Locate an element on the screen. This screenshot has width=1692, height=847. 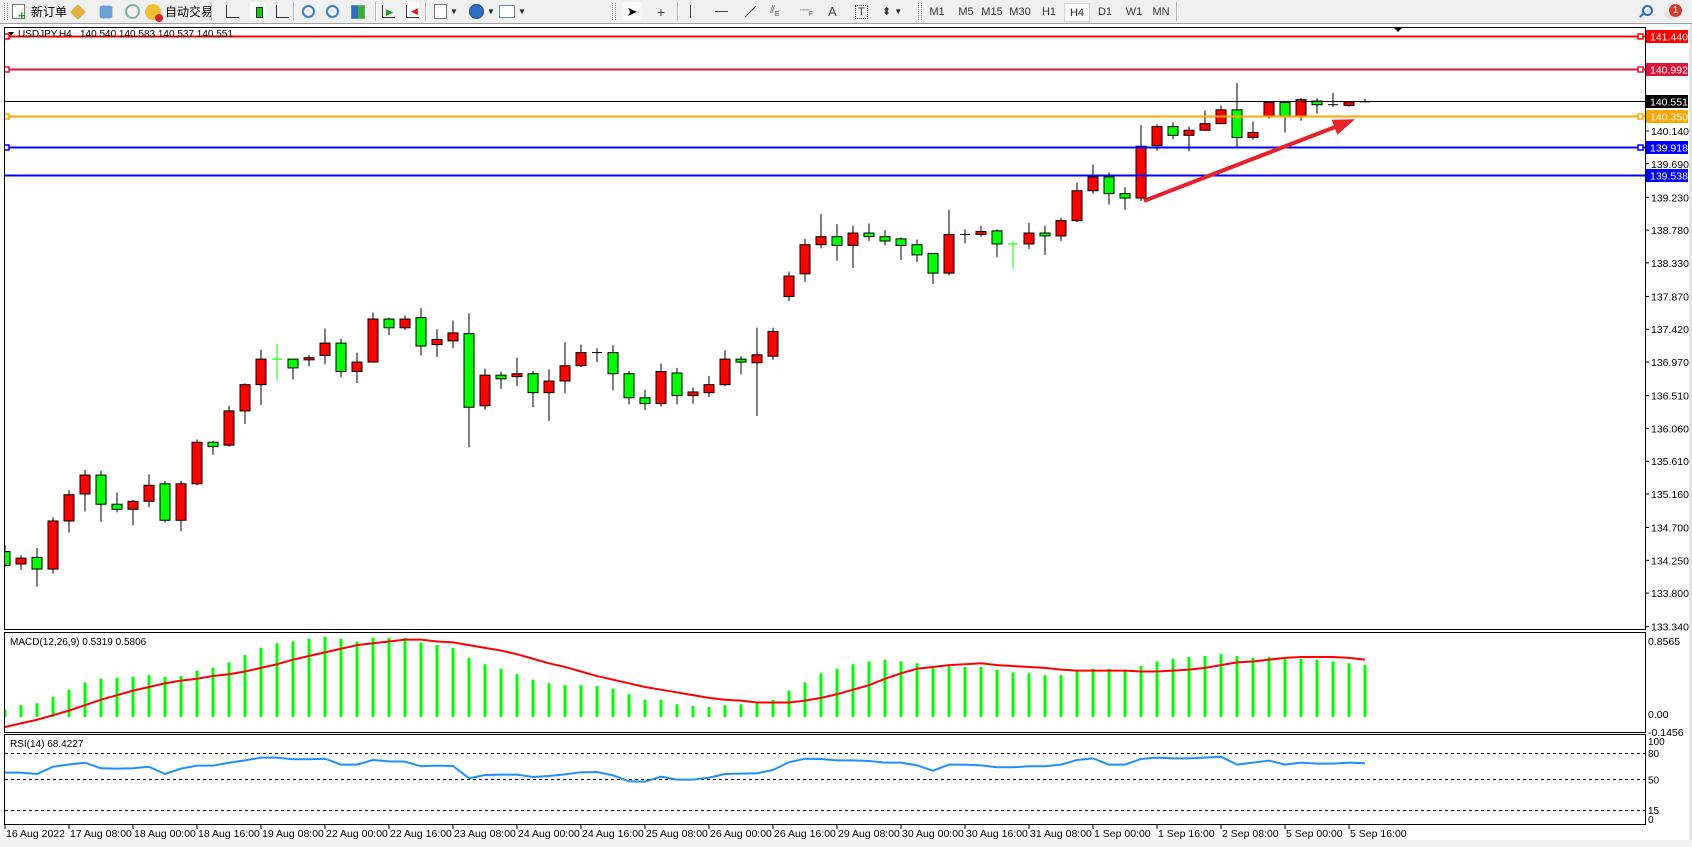
time-tick-label: 24 Aug 00:00 is located at coordinates (549, 834).